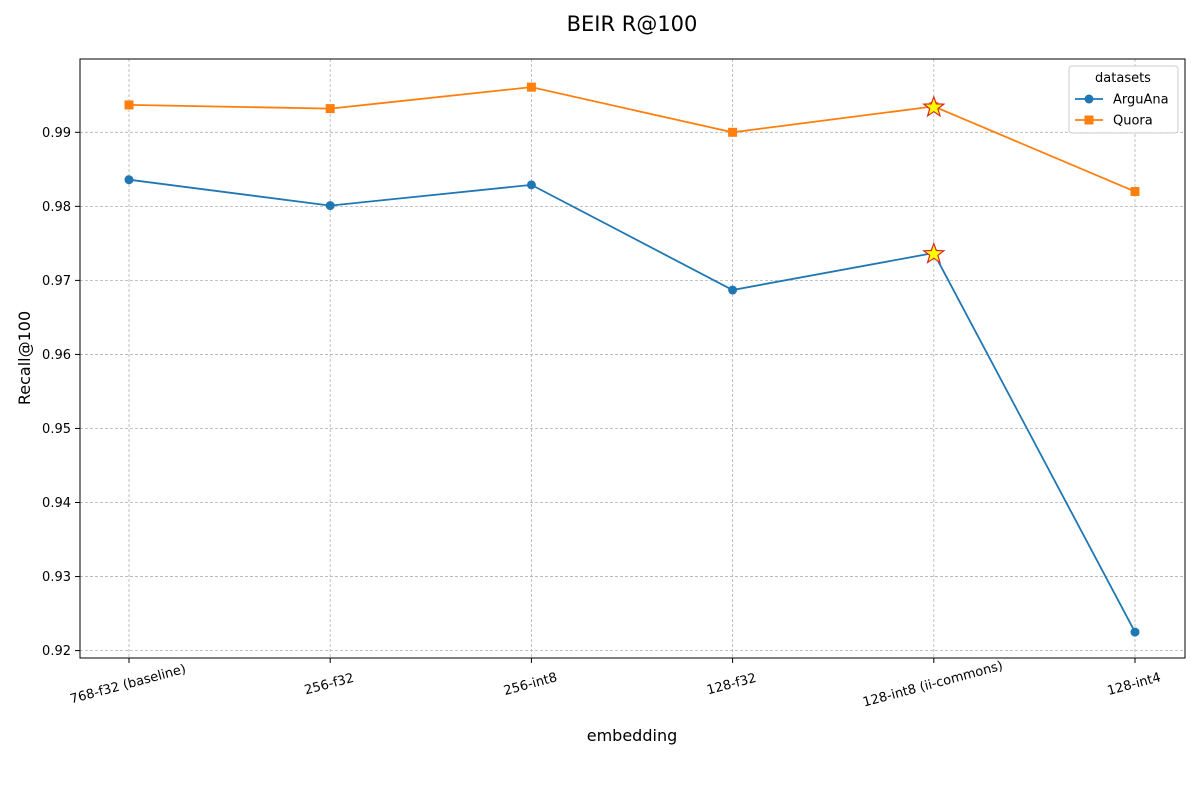 Image resolution: width=1200 pixels, height=800 pixels. I want to click on legend: datasets ArguAna Quora, so click(1123, 99).